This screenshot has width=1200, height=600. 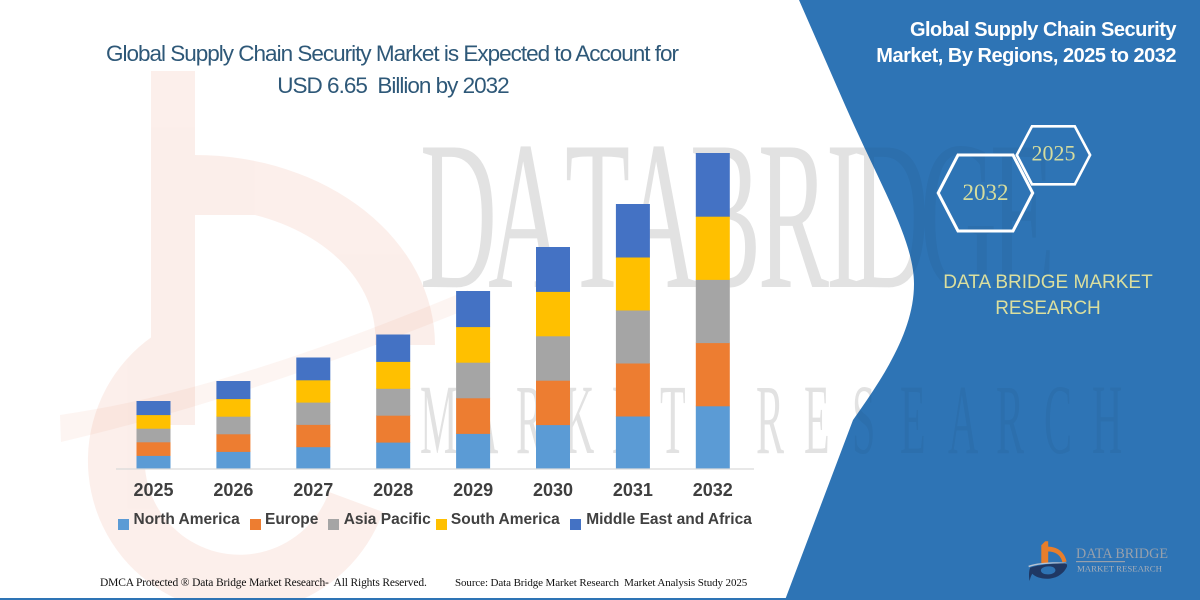 I want to click on svg-text: DATA BRIDGE, so click(x=1122, y=554).